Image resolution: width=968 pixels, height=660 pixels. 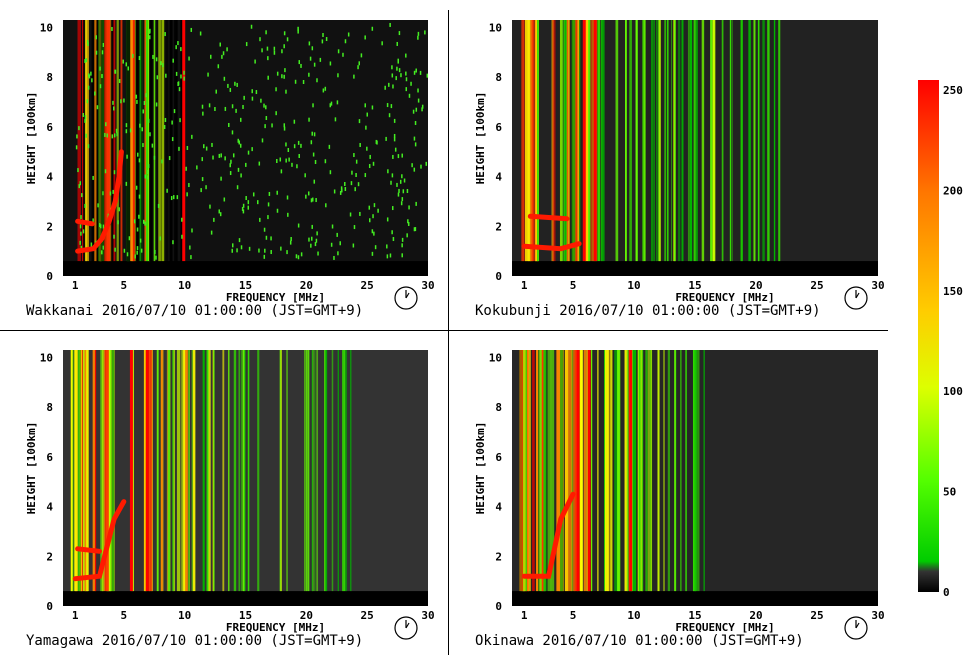 I want to click on clock-hour-hand, so click(x=857, y=625).